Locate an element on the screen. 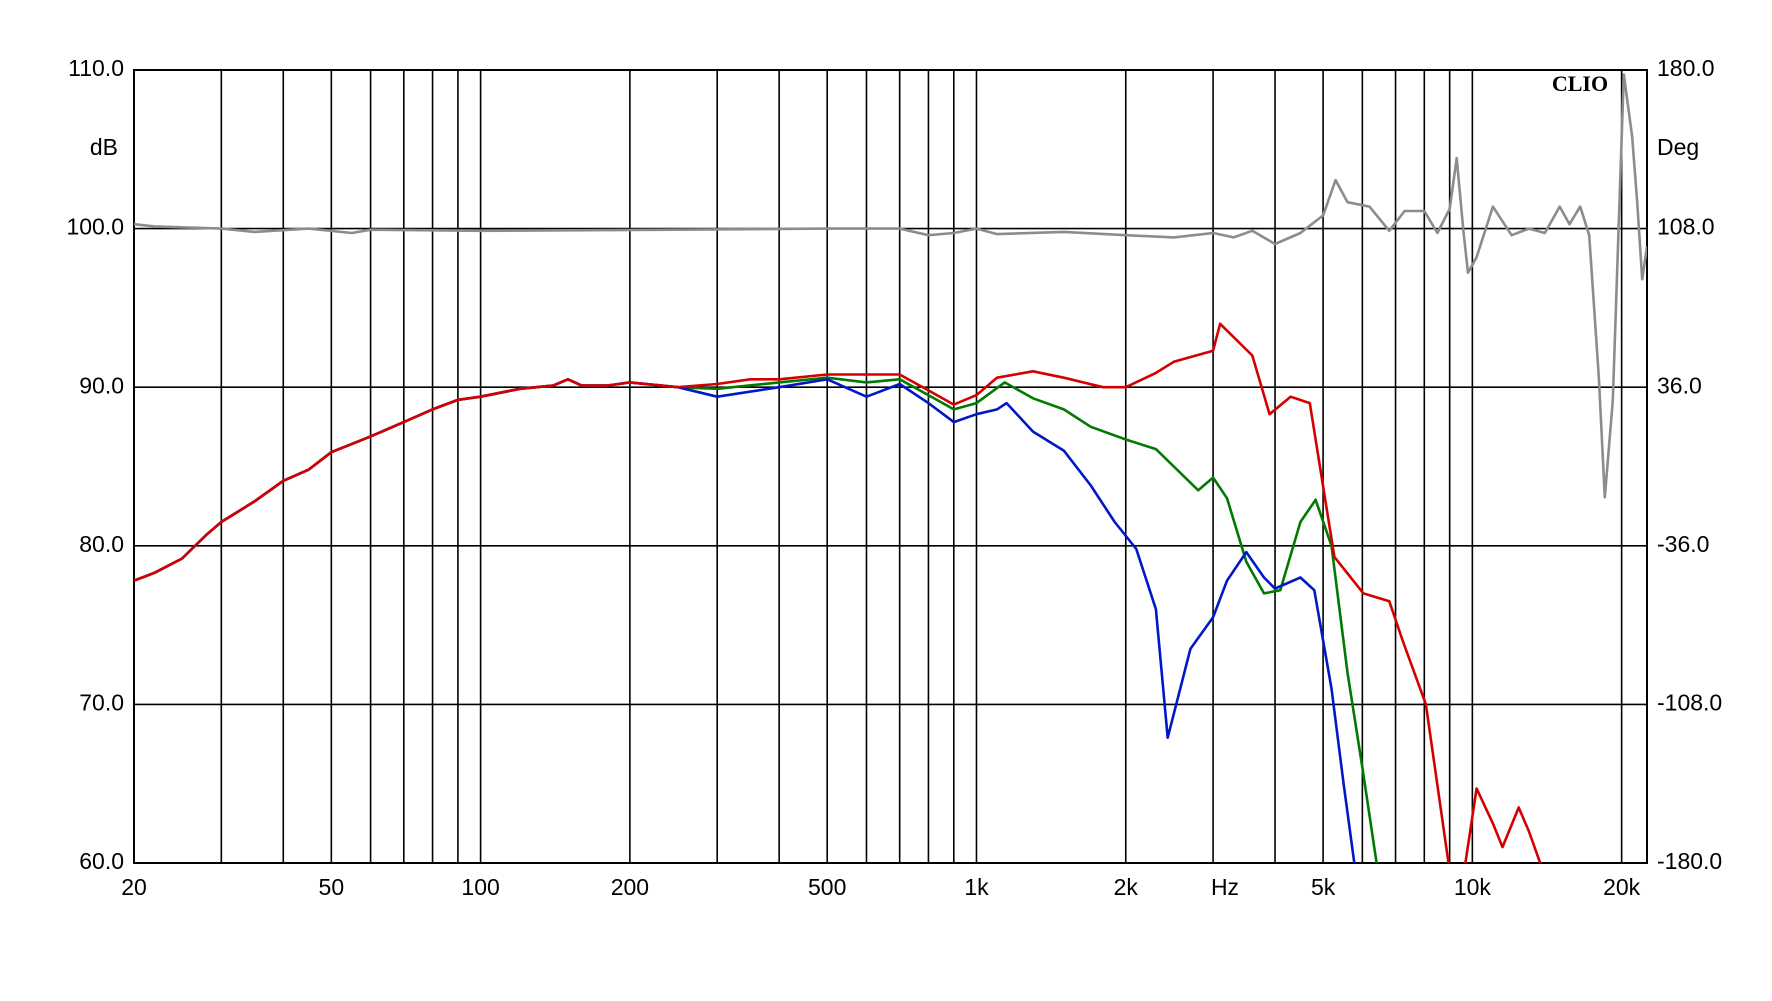 The height and width of the screenshot is (1001, 1772). y2-axis-label: Deg is located at coordinates (1678, 147).